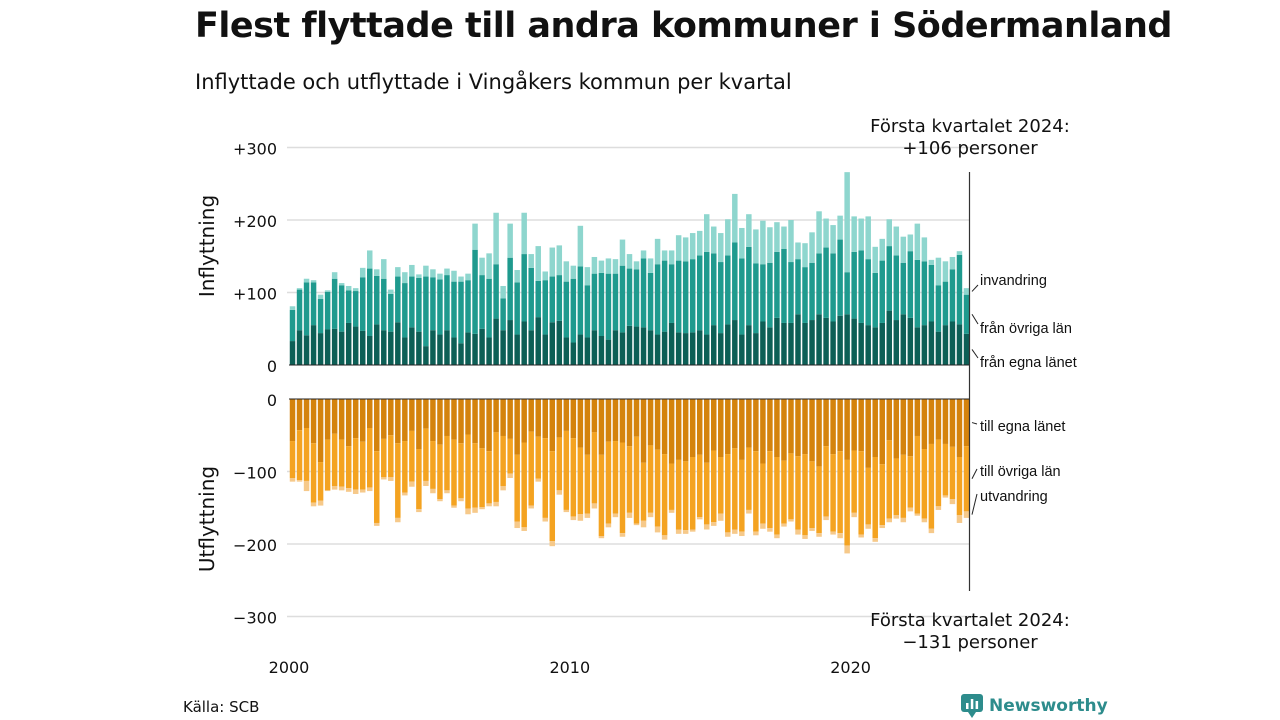 This screenshot has height=720, width=1280. I want to click on y-axis-label-inflyttning: Inflyttning, so click(207, 246).